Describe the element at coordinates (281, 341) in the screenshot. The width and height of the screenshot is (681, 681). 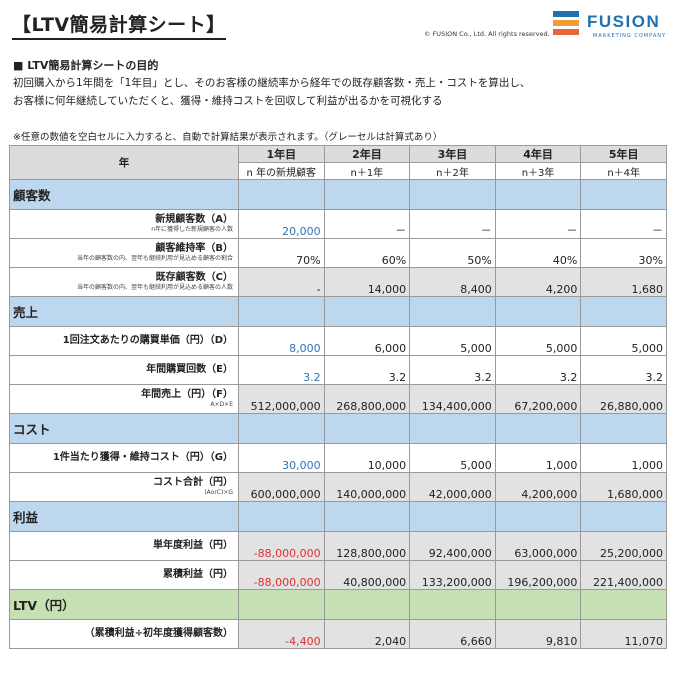
I see `value-cell: 8,000` at that location.